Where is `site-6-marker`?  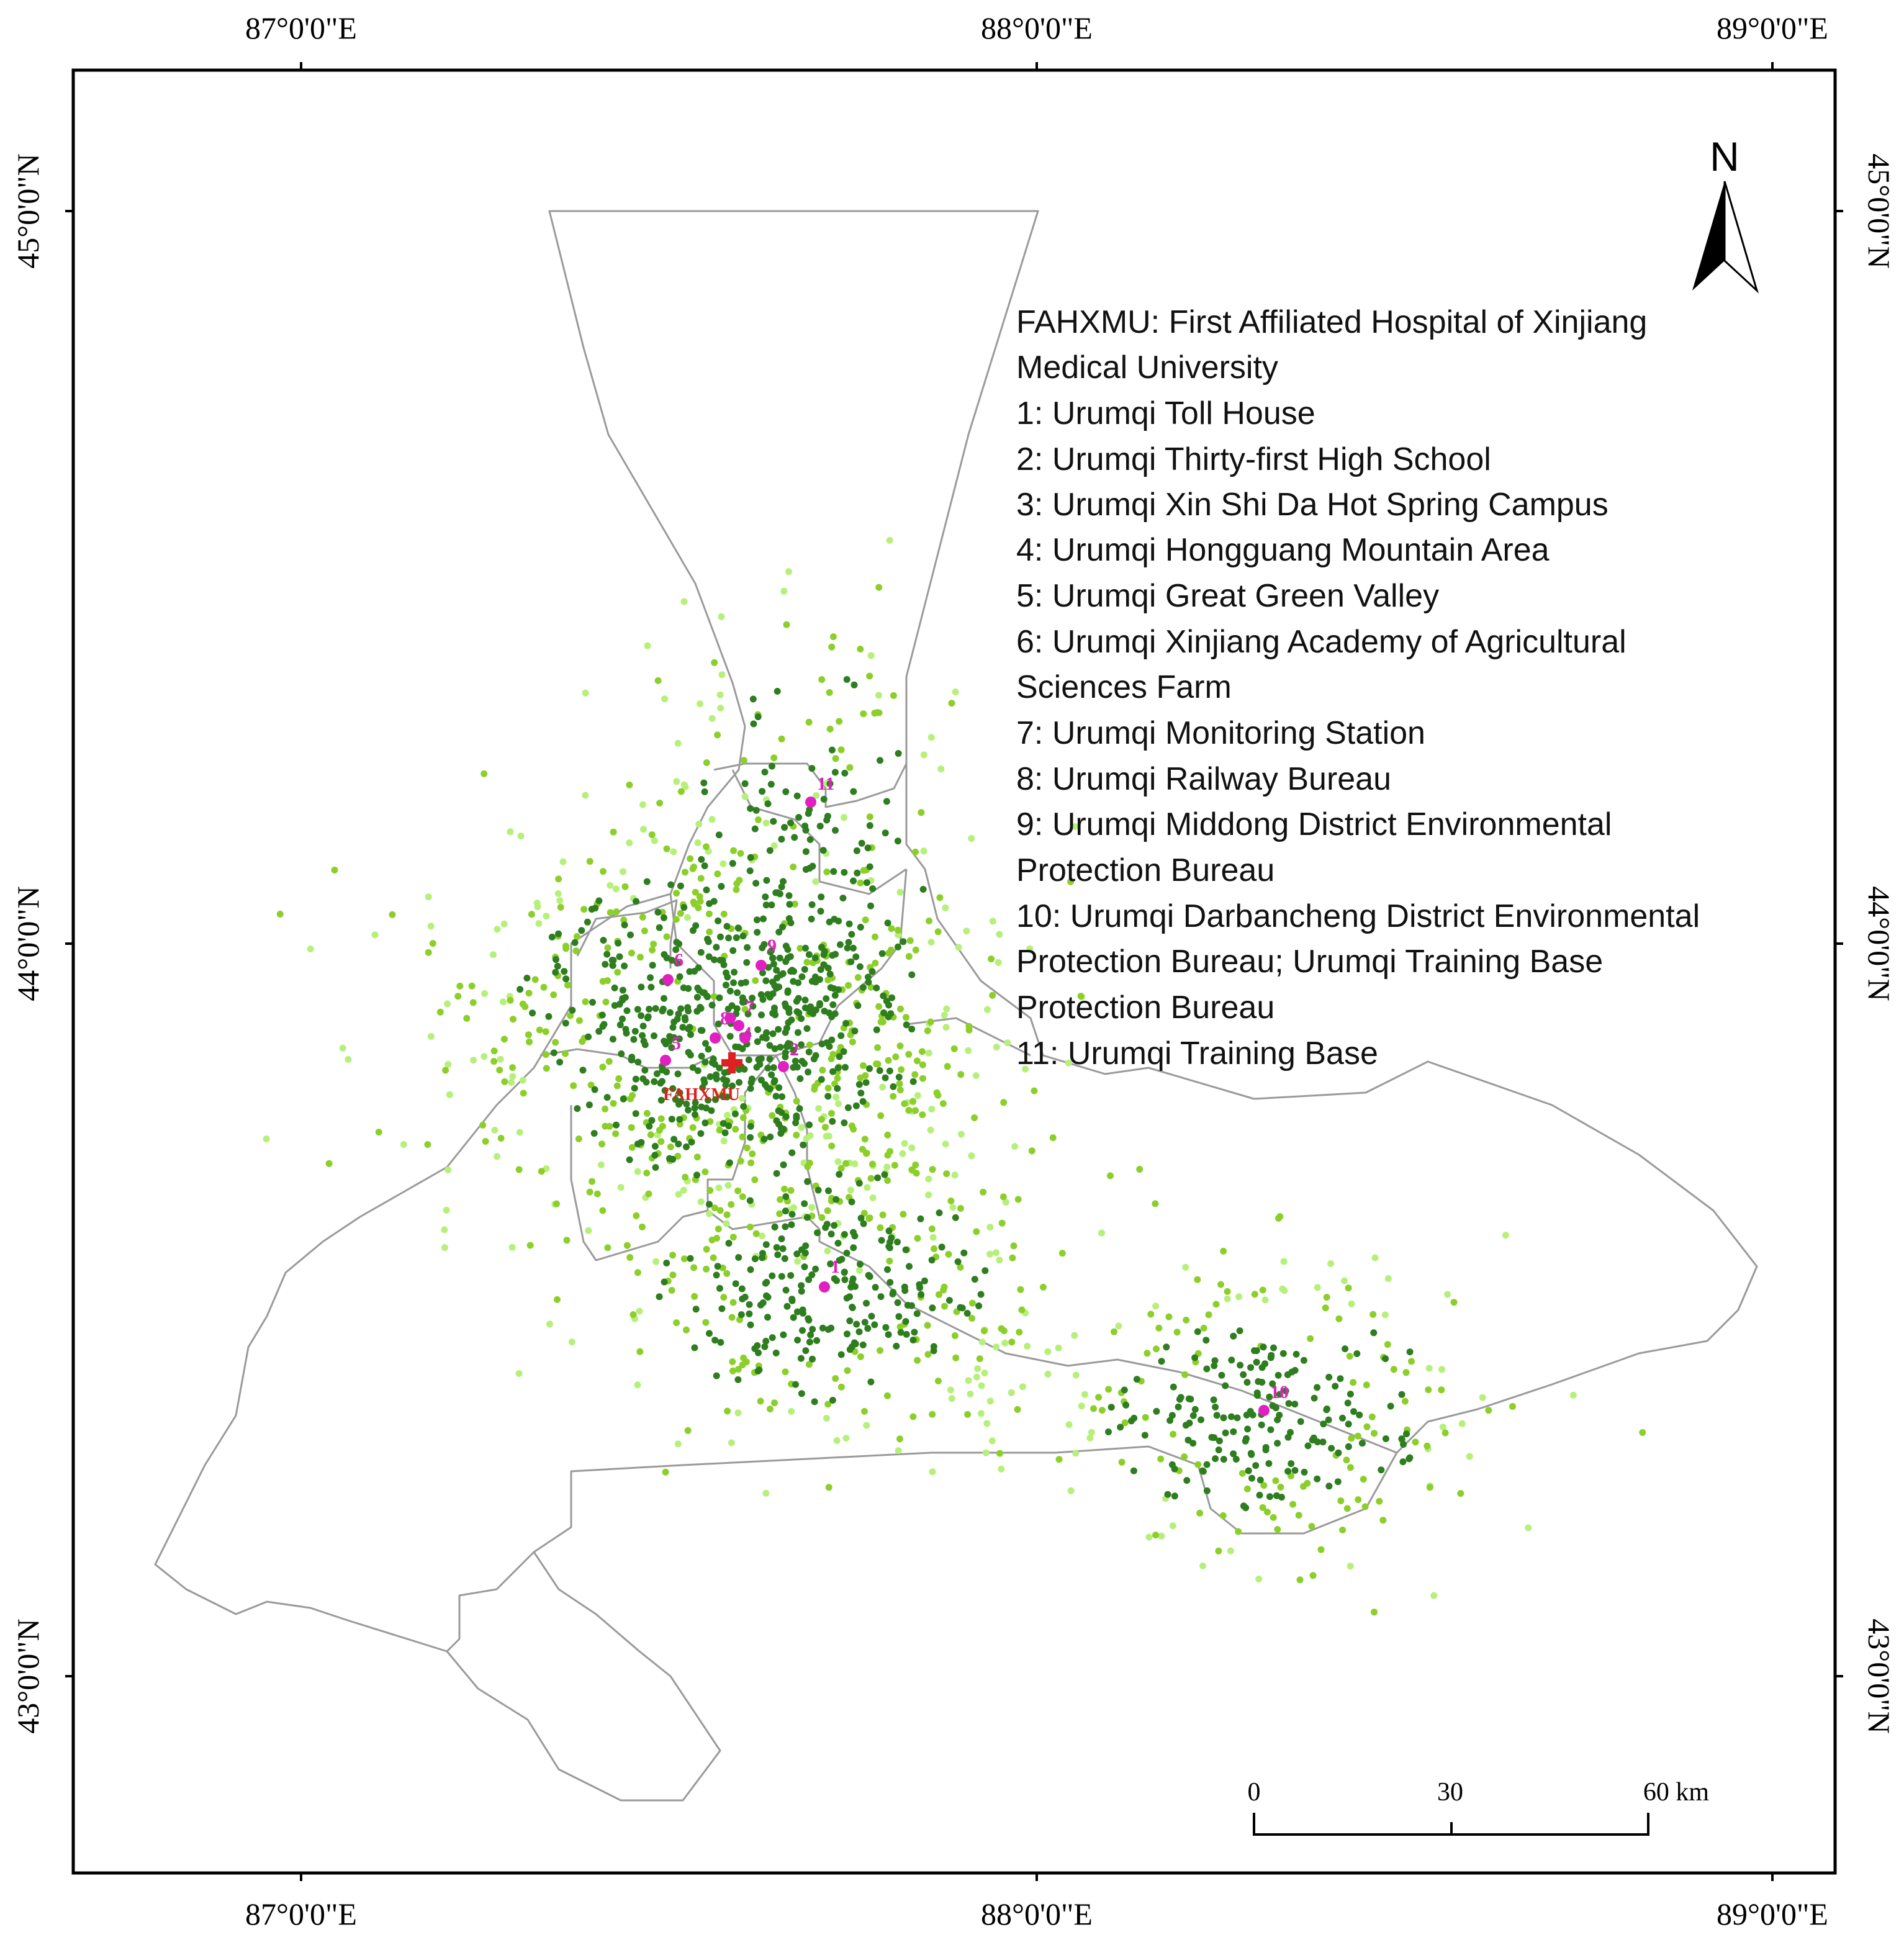
site-6-marker is located at coordinates (668, 979).